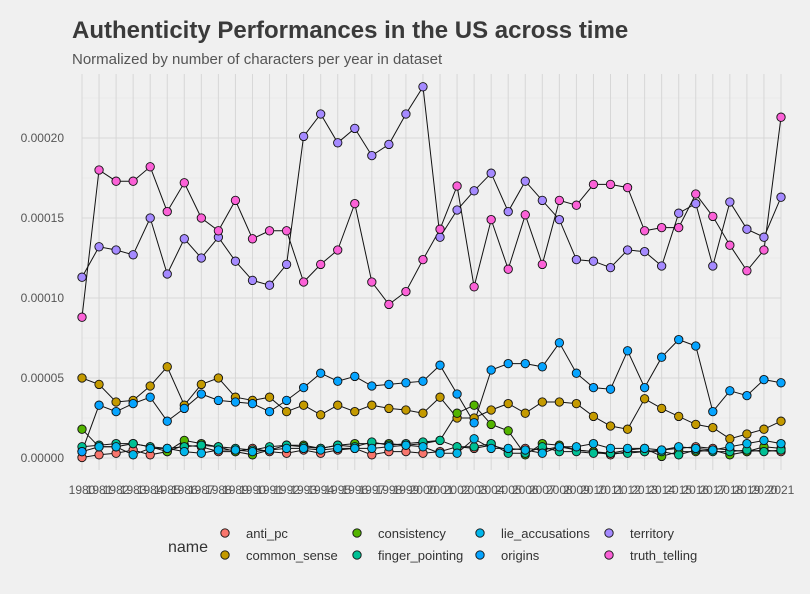 This screenshot has height=594, width=810. I want to click on x-tick-label: 2016, so click(695, 490).